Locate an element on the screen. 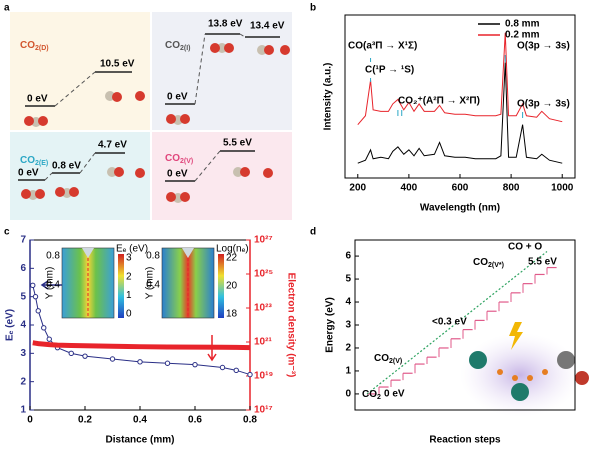 The height and width of the screenshot is (451, 600). panel-label: a is located at coordinates (7, 8).